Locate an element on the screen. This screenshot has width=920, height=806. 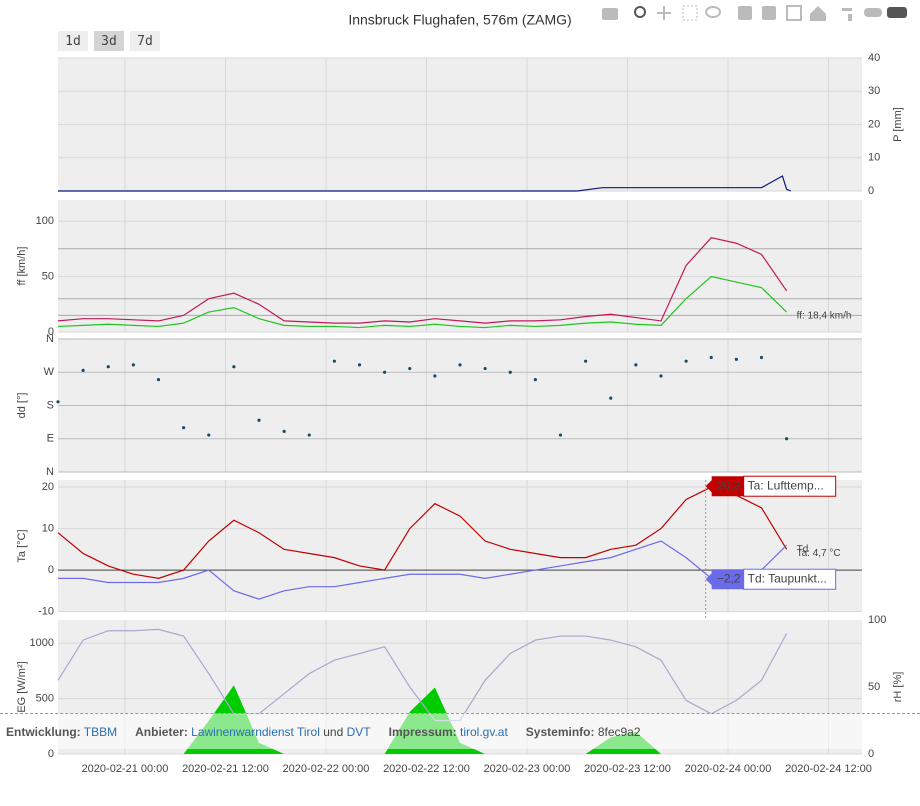
y-axis-title: P [mm] is located at coordinates (898, 124).